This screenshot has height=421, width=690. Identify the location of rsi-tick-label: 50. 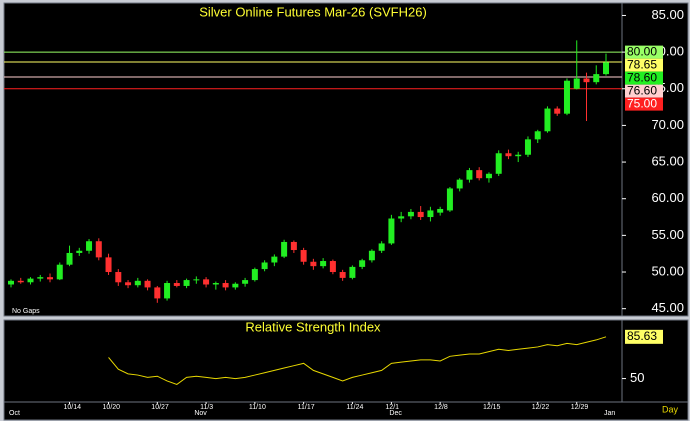
(637, 377).